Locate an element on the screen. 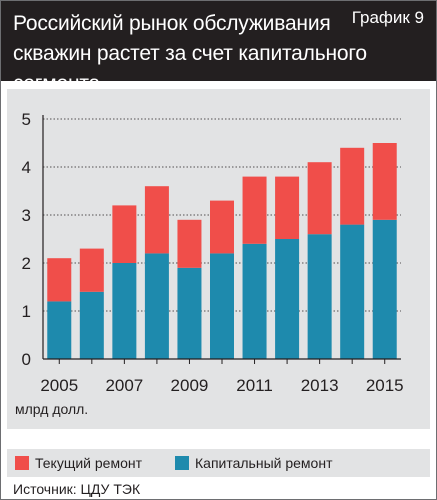  x-tick-label: 2005 is located at coordinates (59, 385).